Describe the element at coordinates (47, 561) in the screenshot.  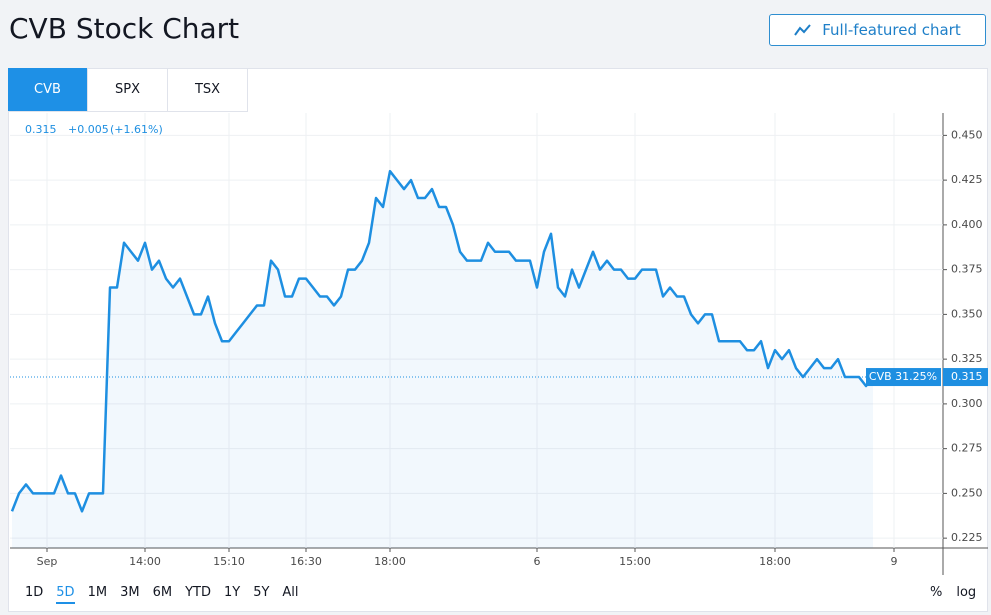
I see `x-tick-label: Sep` at that location.